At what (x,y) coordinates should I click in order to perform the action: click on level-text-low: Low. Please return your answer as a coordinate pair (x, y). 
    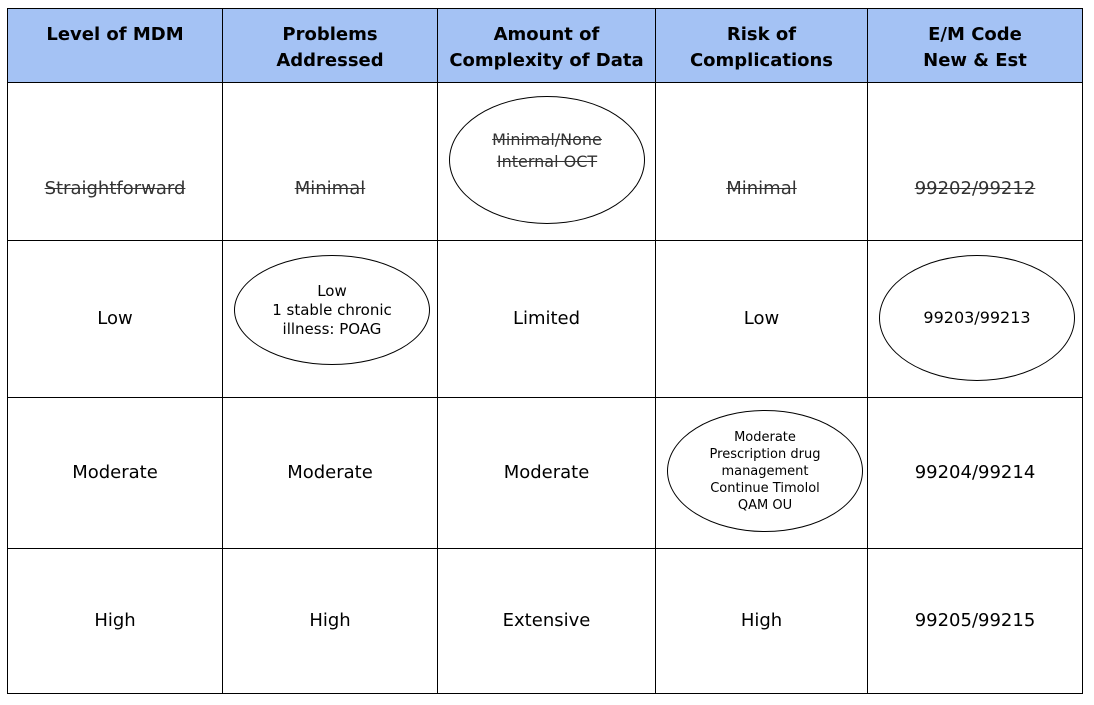
    Looking at the image, I should click on (115, 318).